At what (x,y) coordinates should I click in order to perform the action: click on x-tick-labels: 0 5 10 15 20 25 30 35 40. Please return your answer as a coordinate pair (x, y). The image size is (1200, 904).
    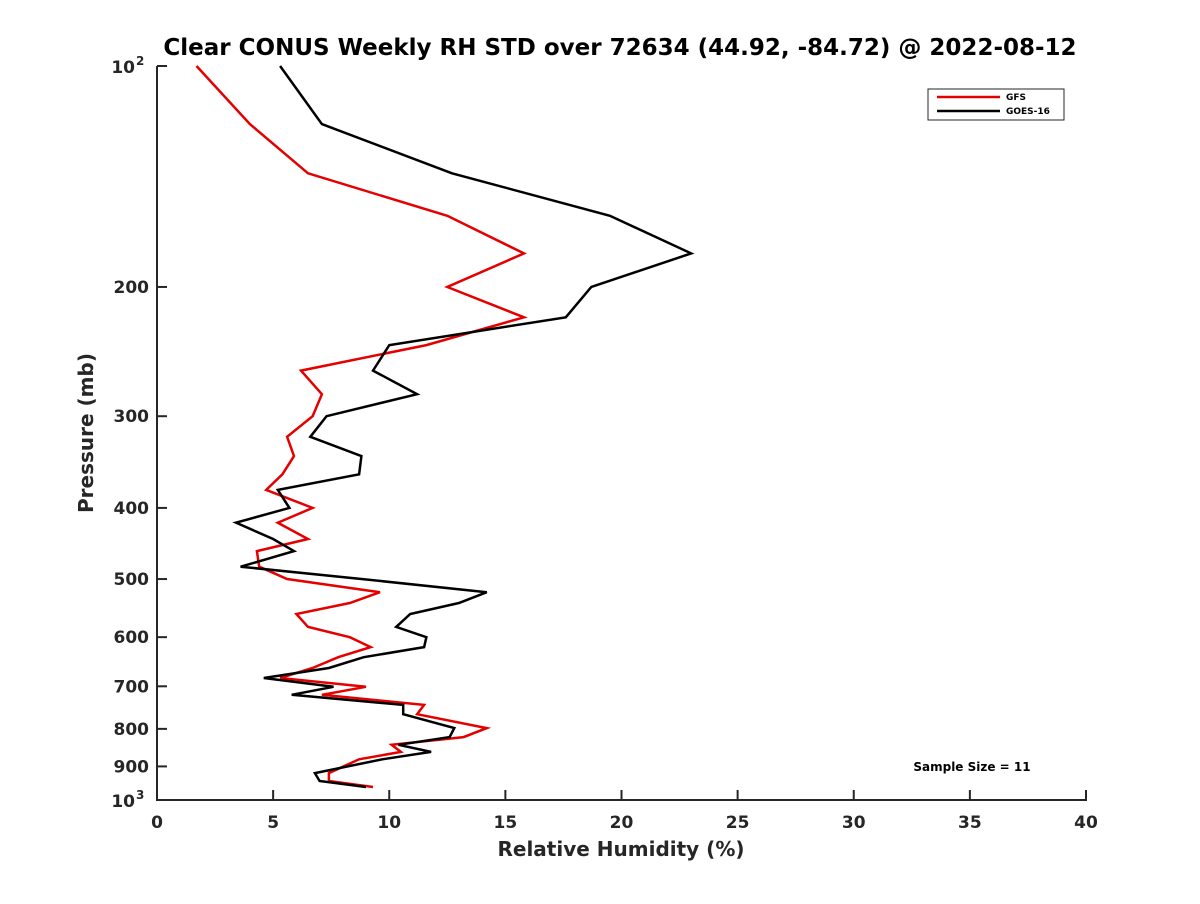
    Looking at the image, I should click on (624, 823).